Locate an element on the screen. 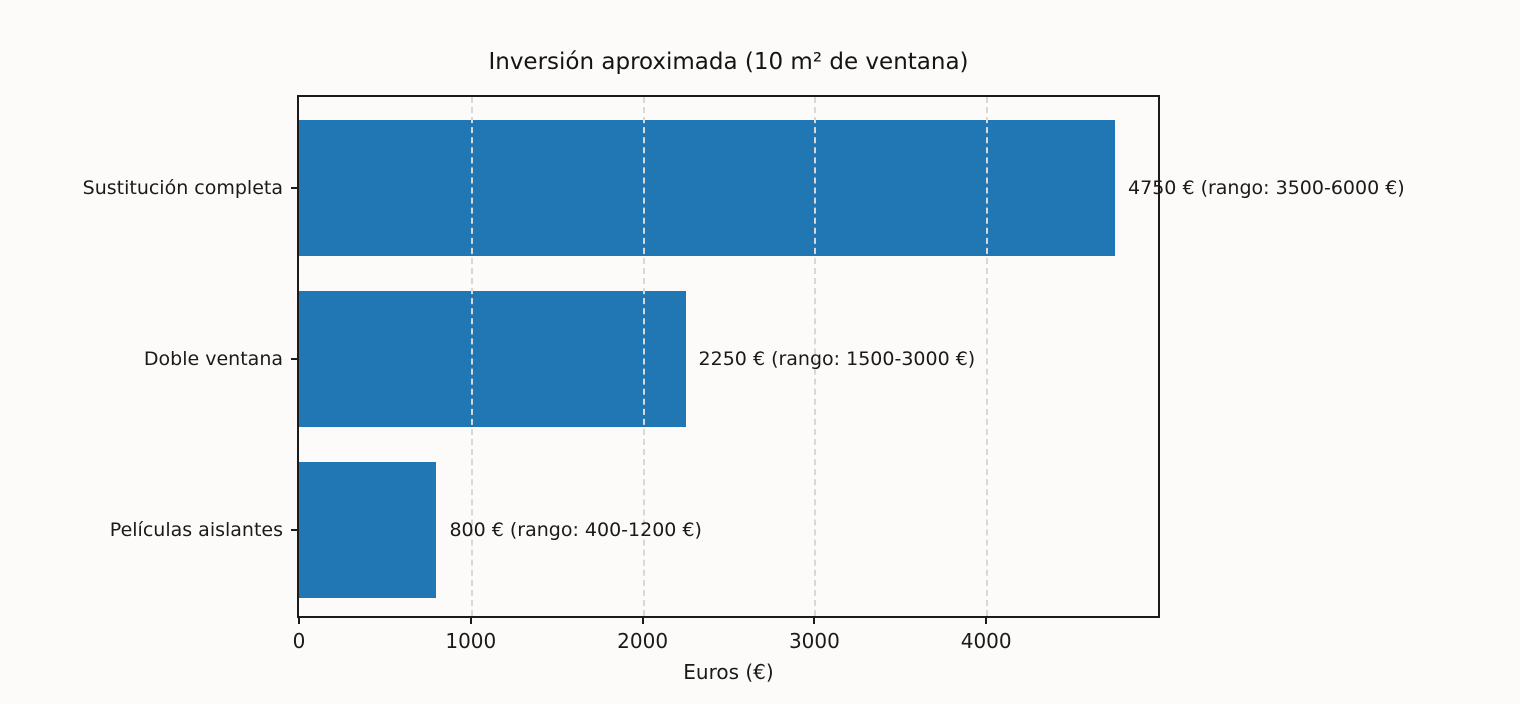  category-label-doble-ventana: Doble ventana is located at coordinates (213, 359).